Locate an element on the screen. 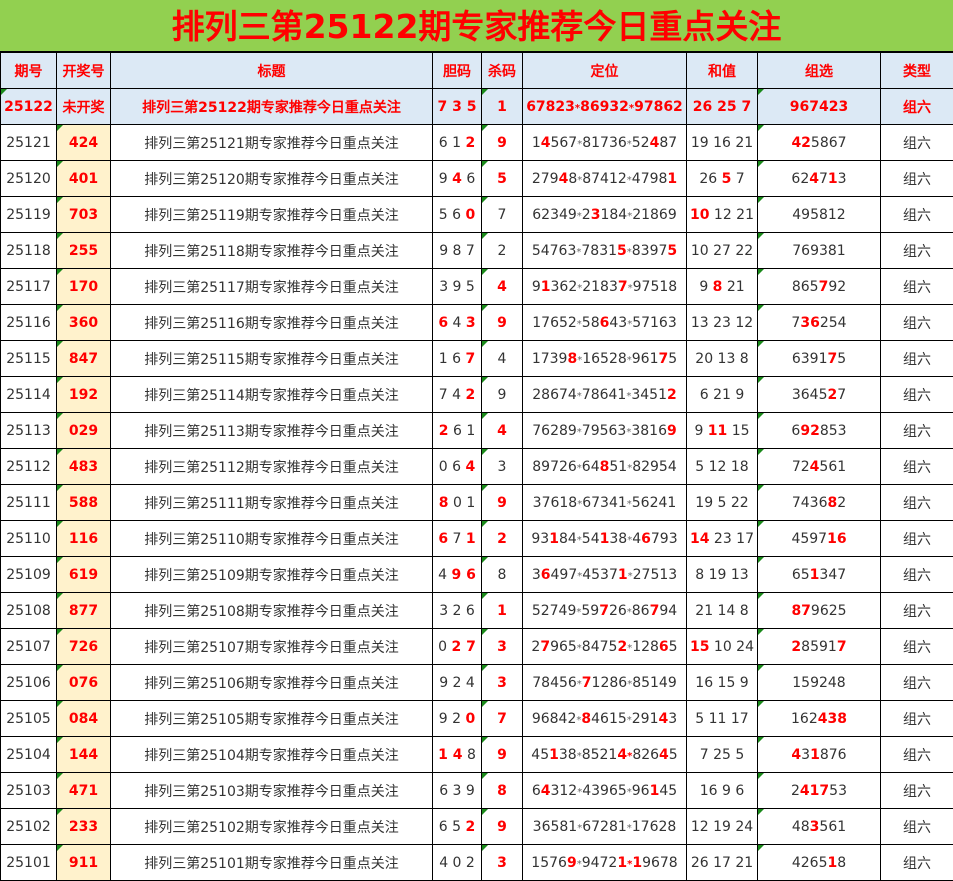 The height and width of the screenshot is (881, 953). cell-win: 144 is located at coordinates (83, 754).